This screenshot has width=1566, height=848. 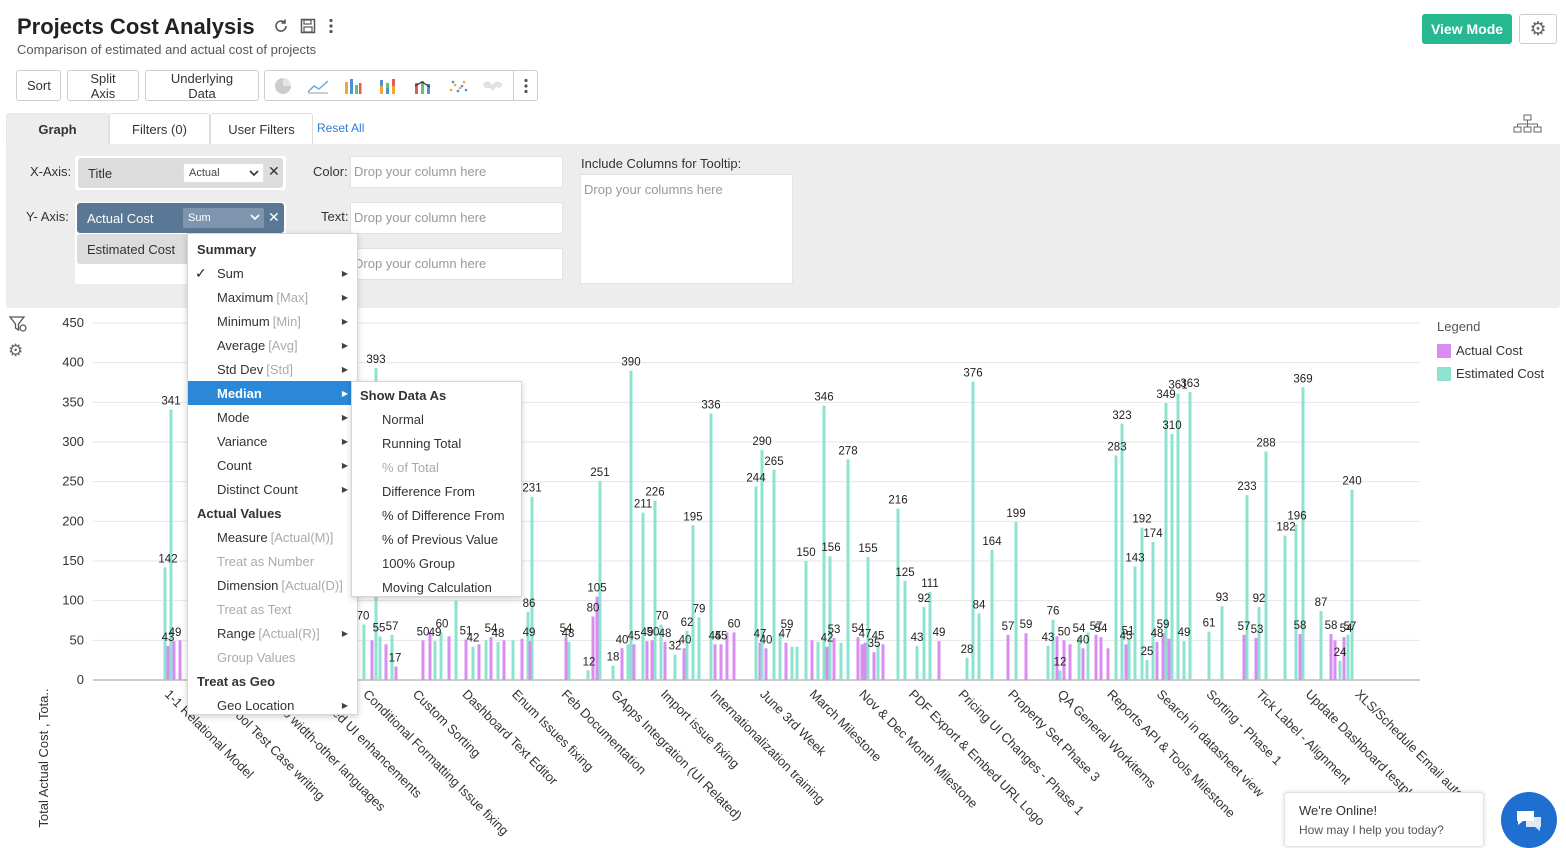 I want to click on text-drop-zone: Drop your column here, so click(x=456, y=218).